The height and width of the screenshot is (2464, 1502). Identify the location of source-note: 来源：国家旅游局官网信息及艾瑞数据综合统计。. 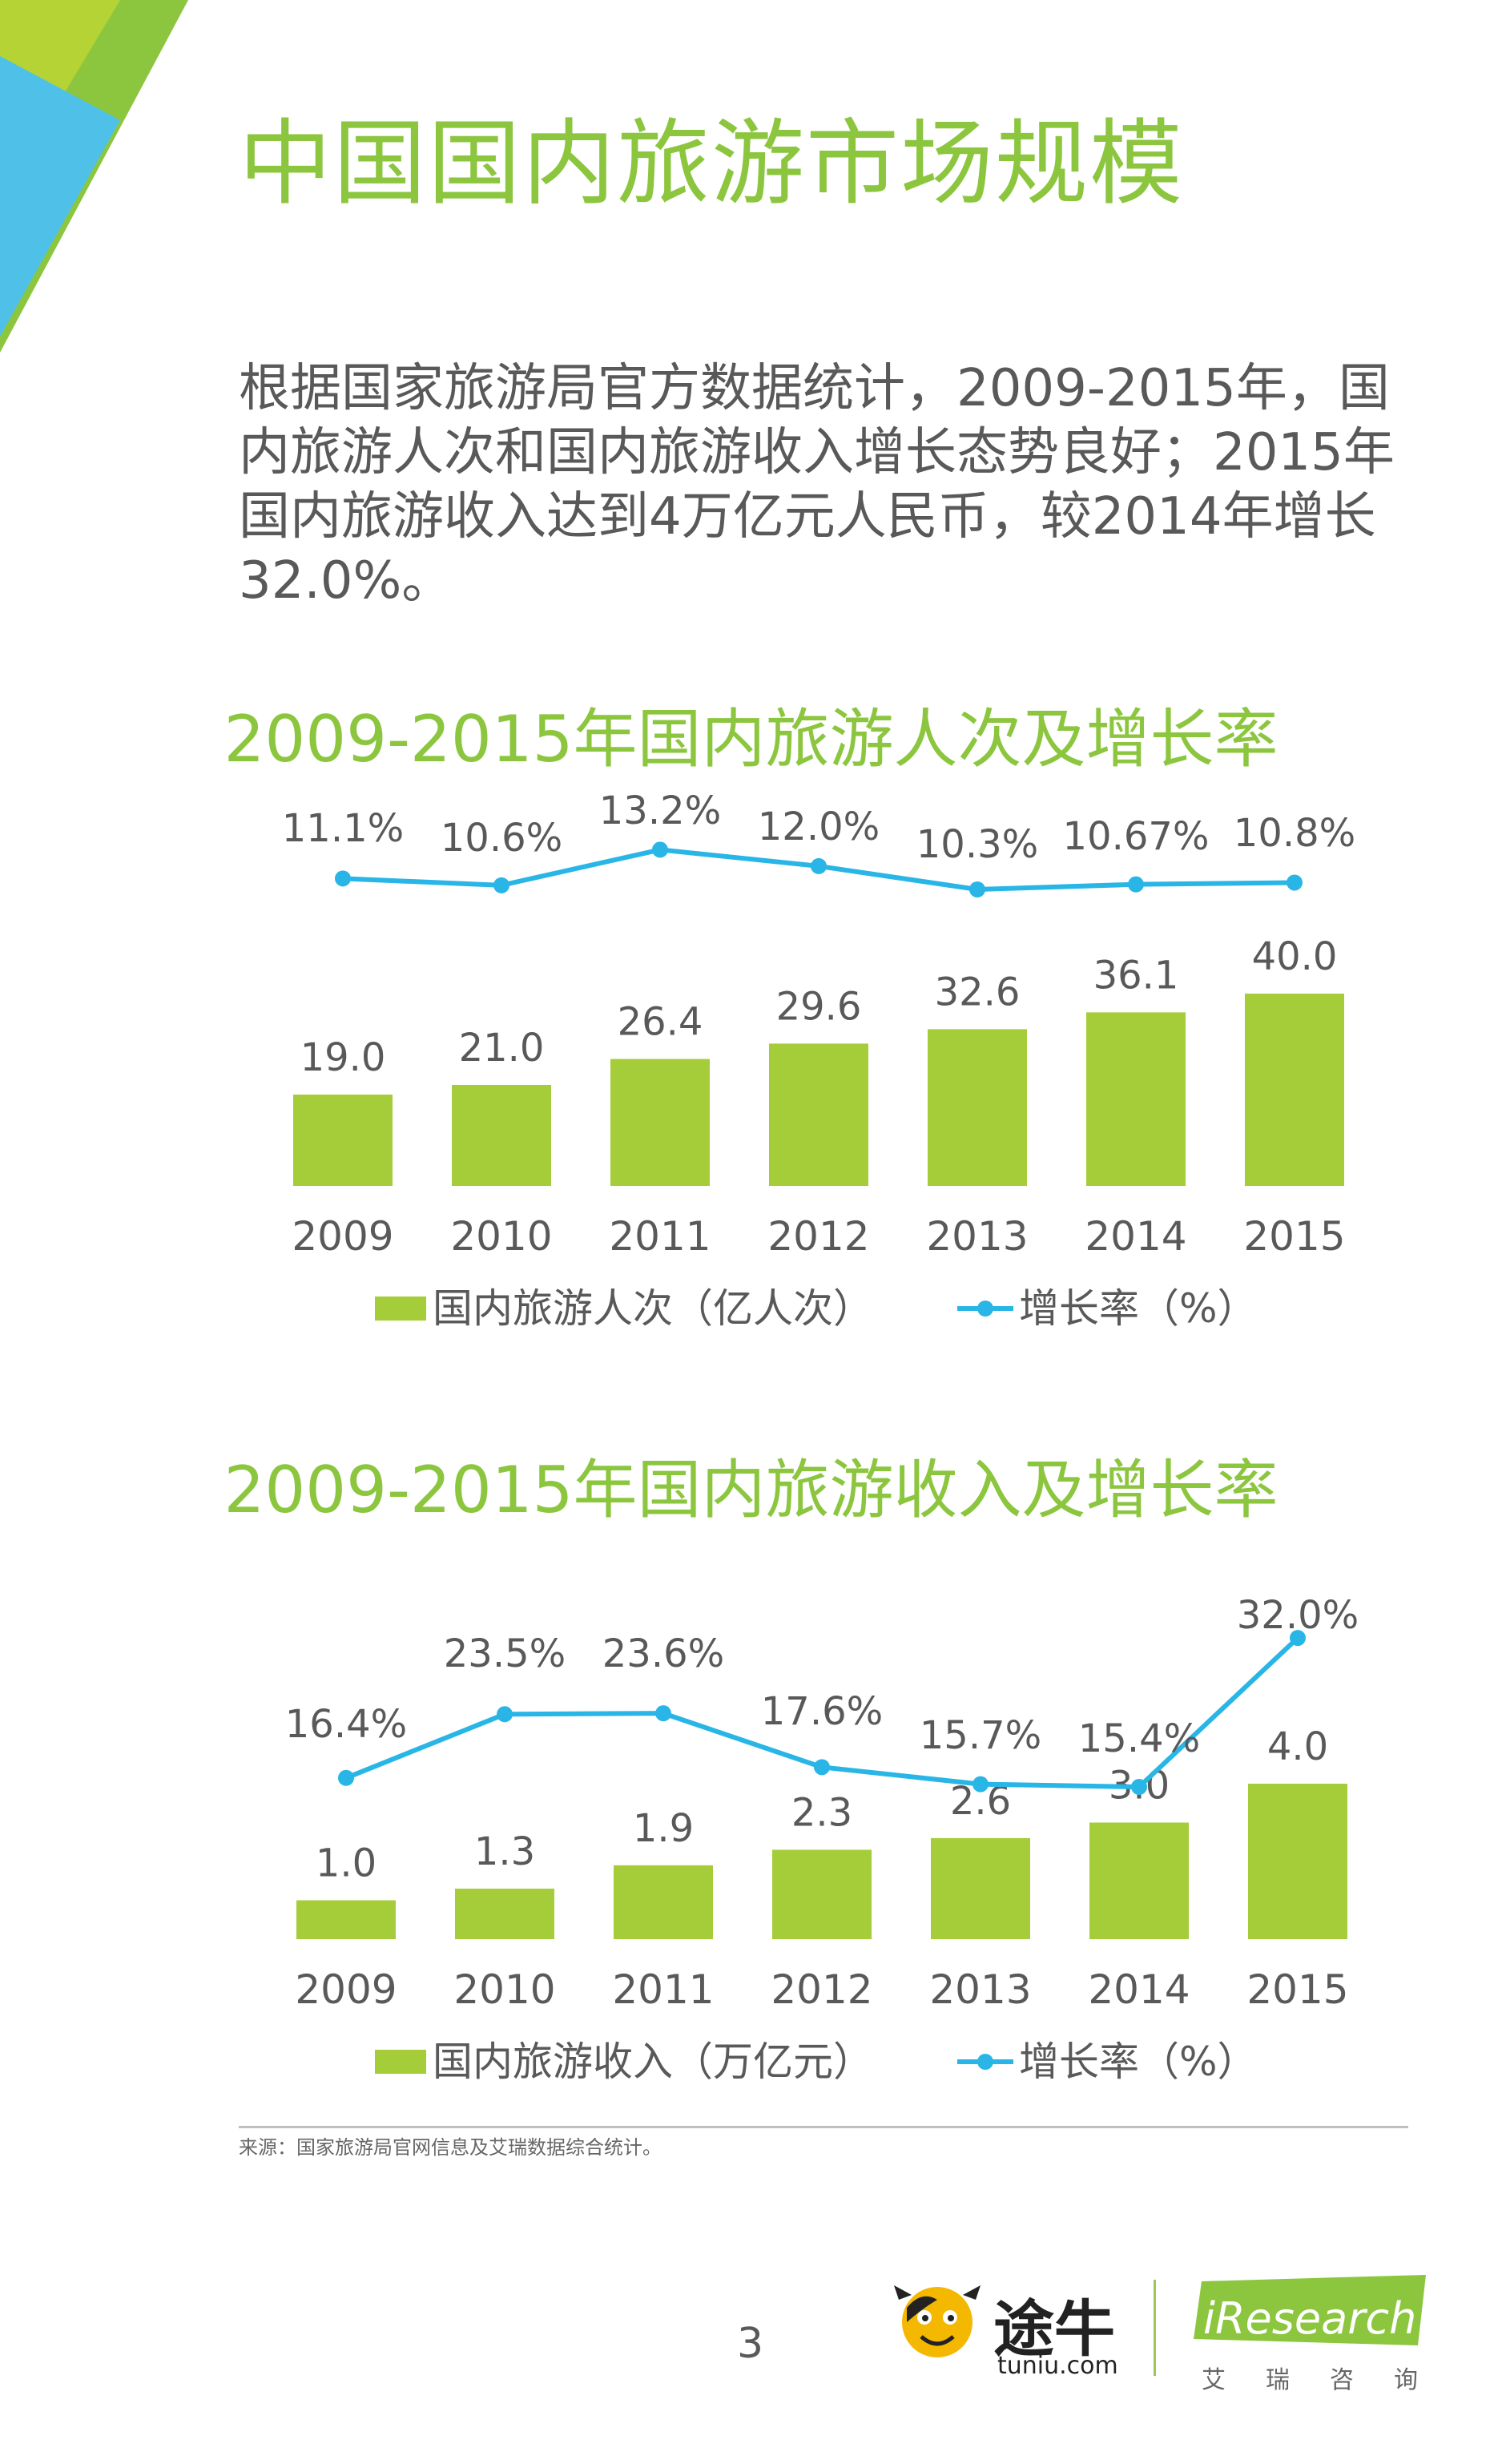
(451, 2147).